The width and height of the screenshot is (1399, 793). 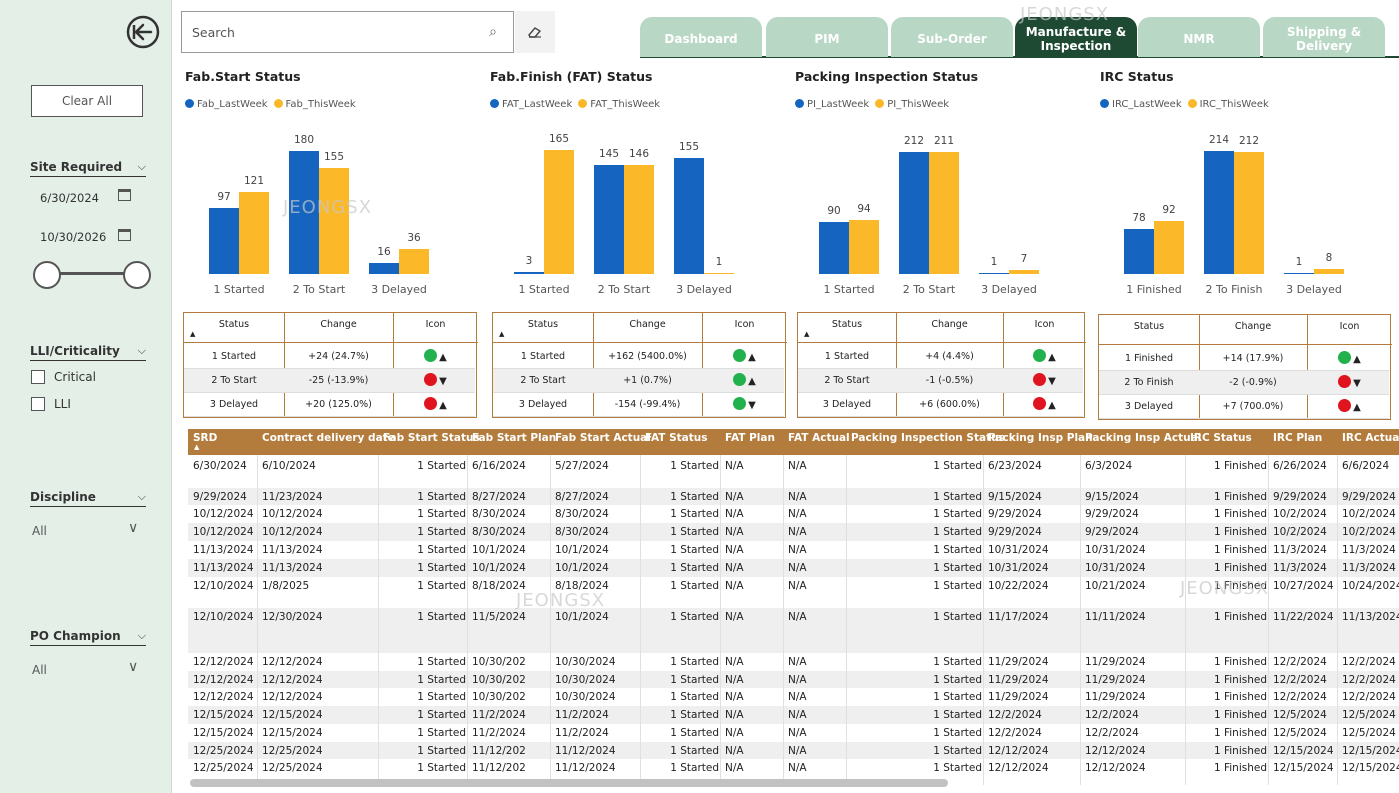 I want to click on column-header: FAT Actual, so click(x=819, y=438).